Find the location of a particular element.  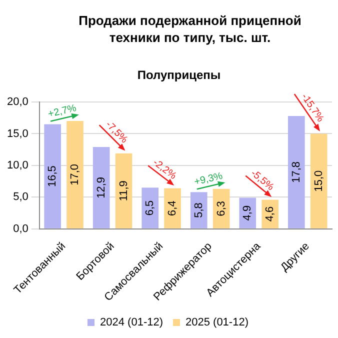

data-label: 6,3 is located at coordinates (221, 208).